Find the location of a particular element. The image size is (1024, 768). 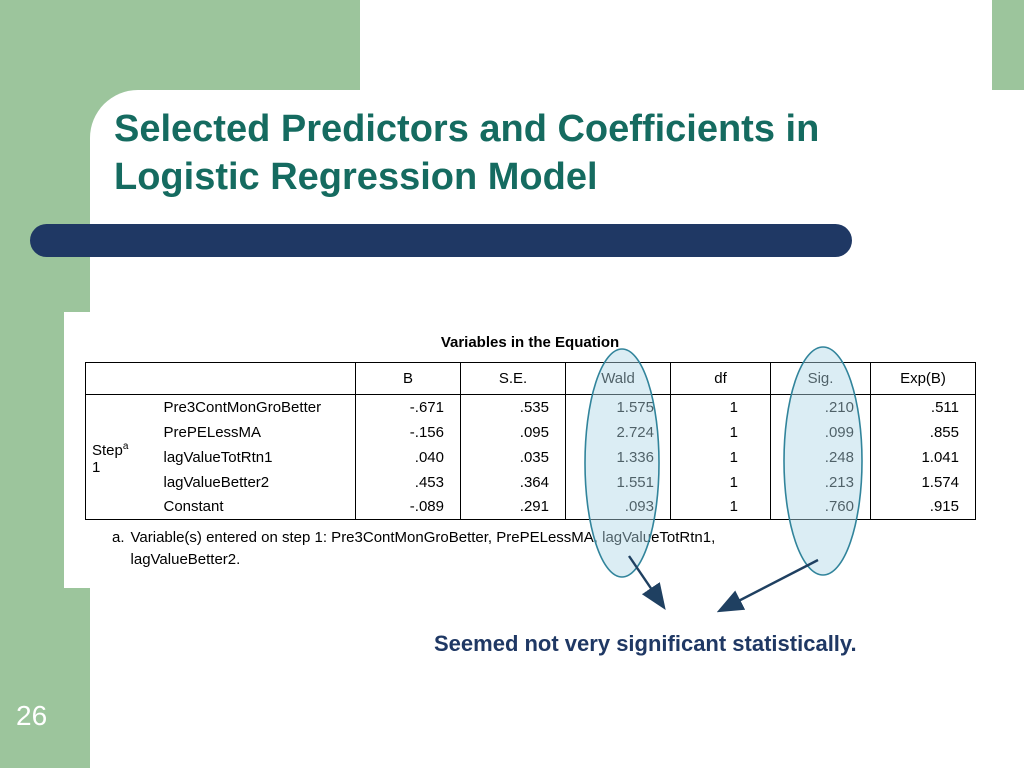

value-cell: .291 is located at coordinates (513, 507).